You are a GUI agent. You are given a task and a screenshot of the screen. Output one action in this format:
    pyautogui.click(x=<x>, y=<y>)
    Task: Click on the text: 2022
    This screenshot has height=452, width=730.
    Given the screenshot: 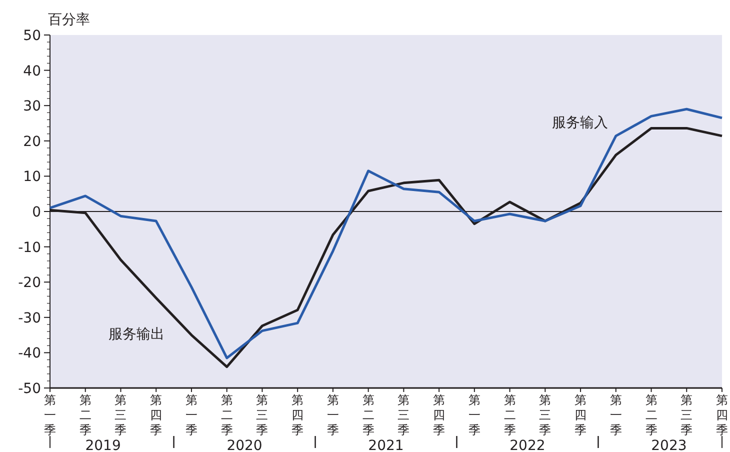 What is the action you would take?
    pyautogui.click(x=528, y=445)
    